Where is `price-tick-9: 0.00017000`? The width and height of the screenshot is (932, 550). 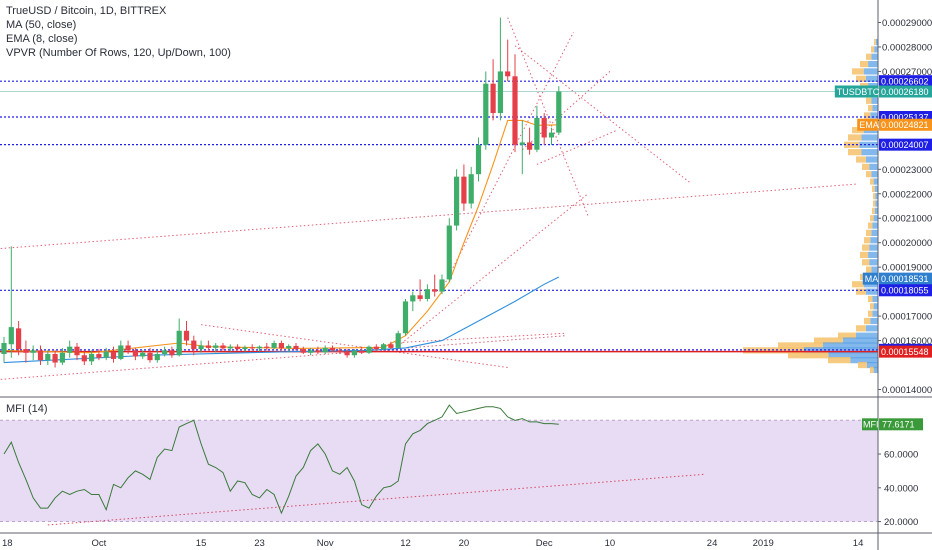
price-tick-9: 0.00017000 is located at coordinates (907, 317).